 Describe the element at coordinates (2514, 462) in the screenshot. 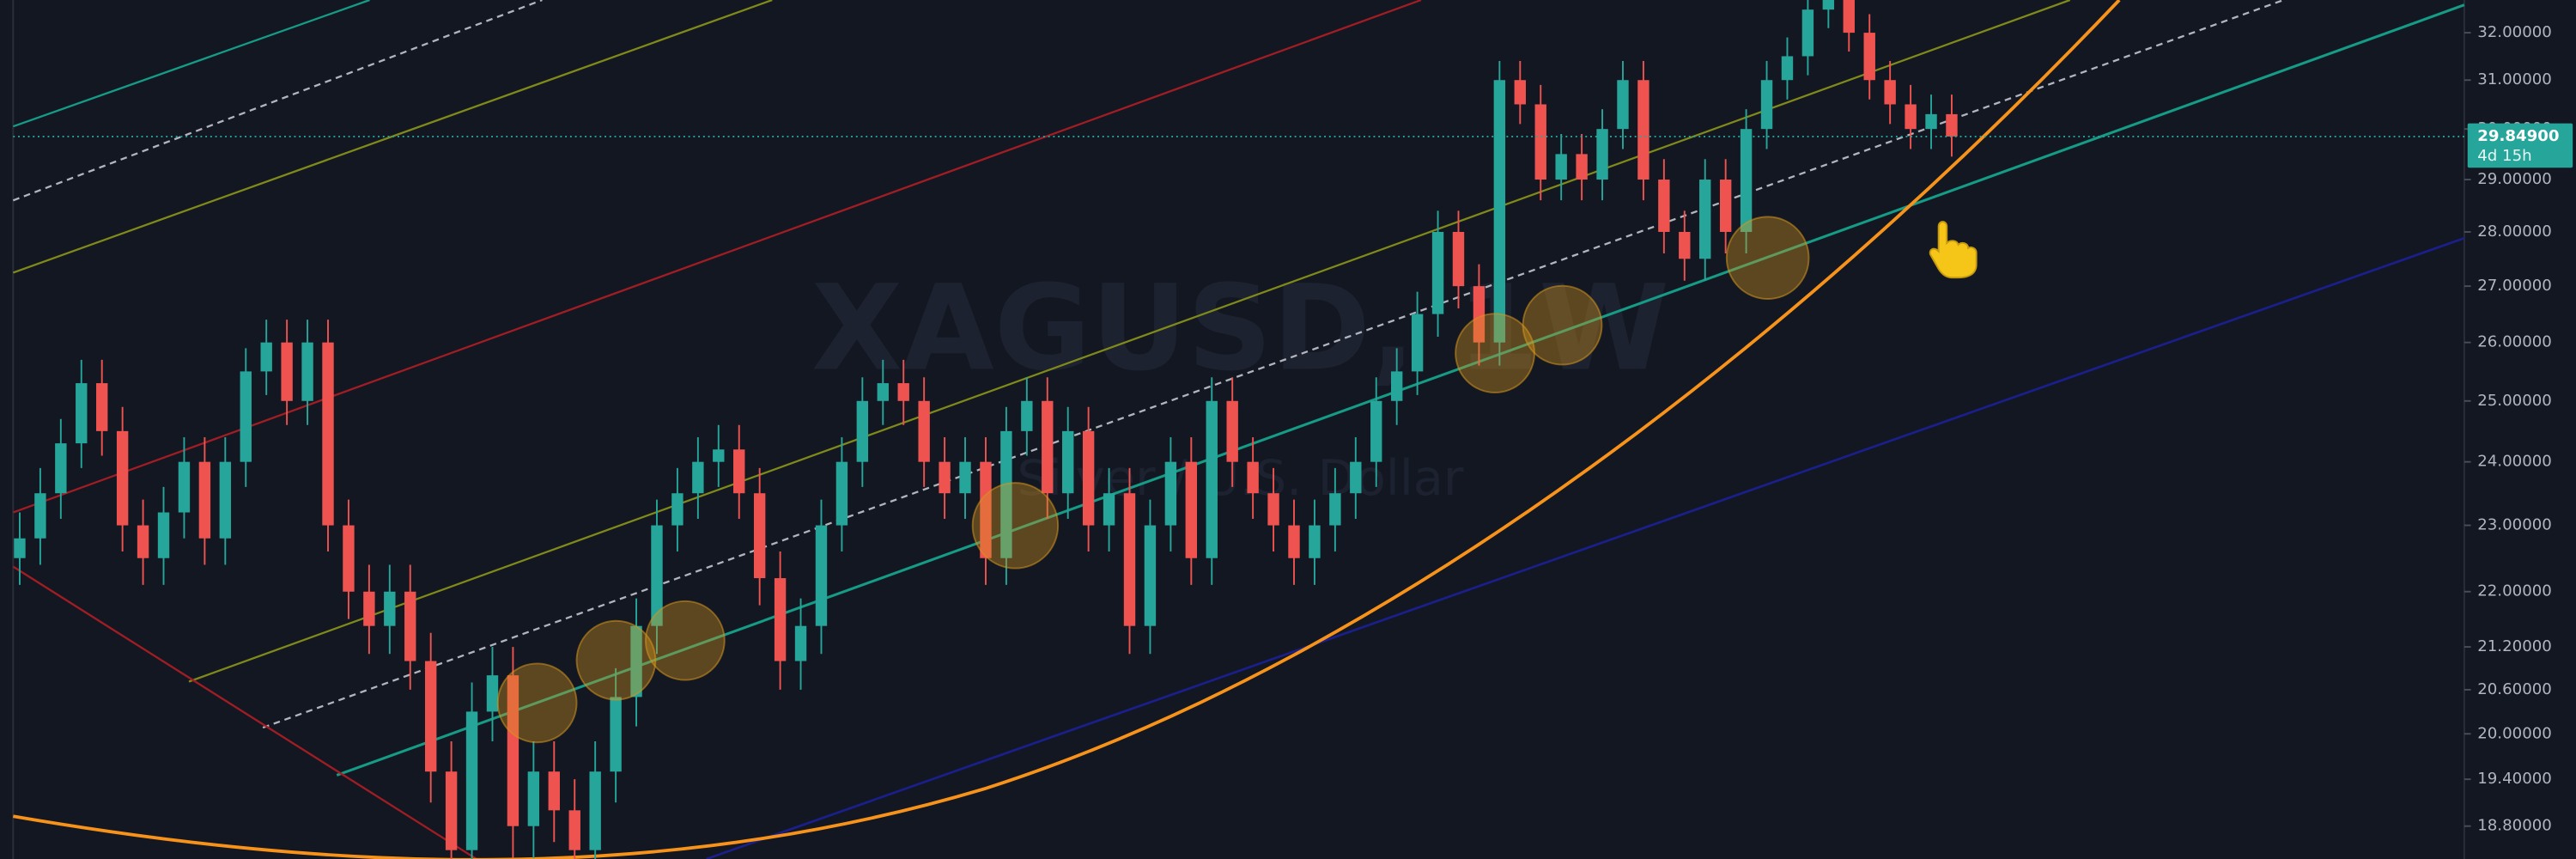

I see `y-tick-label: 24.00000` at that location.